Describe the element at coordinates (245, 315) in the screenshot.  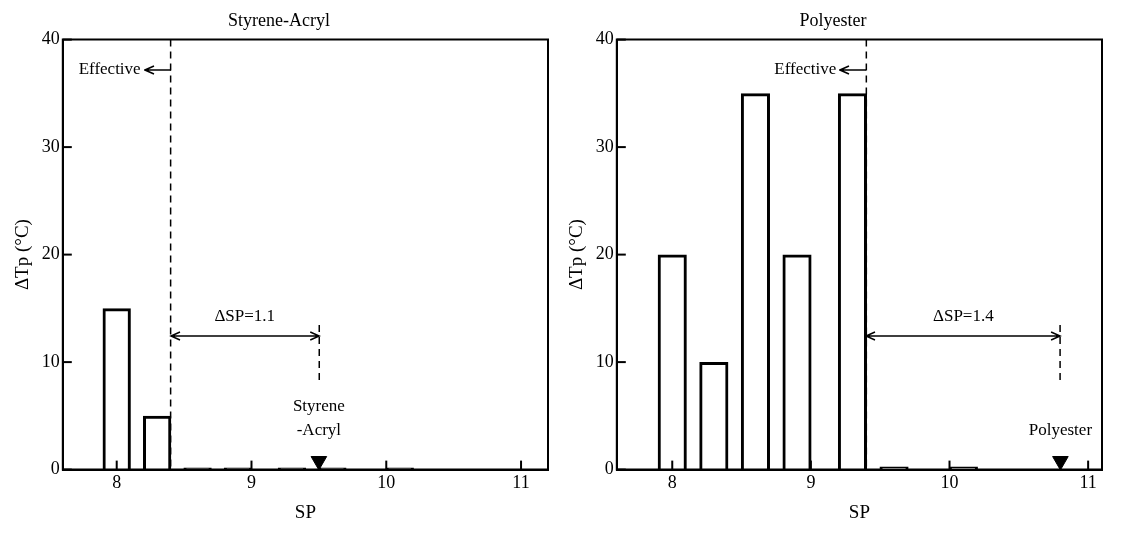
I see `annotation: ΔSP=1.1` at that location.